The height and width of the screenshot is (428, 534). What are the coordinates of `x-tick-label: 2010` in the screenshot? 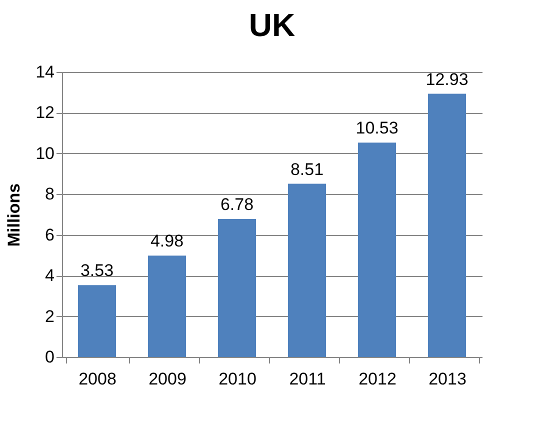 It's located at (237, 379).